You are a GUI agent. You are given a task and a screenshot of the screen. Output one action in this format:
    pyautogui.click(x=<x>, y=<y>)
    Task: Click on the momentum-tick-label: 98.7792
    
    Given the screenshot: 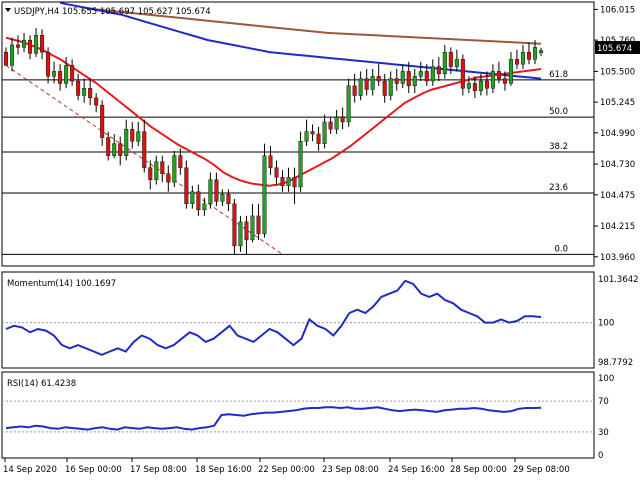 What is the action you would take?
    pyautogui.click(x=615, y=363)
    